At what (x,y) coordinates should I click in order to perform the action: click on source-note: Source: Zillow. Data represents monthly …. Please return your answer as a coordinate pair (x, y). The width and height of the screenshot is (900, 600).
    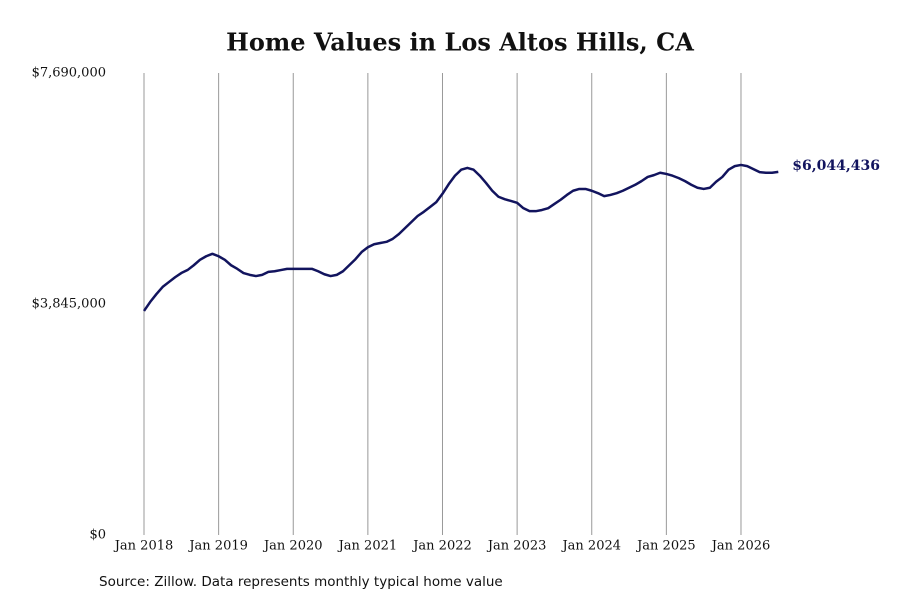
    Looking at the image, I should click on (301, 582).